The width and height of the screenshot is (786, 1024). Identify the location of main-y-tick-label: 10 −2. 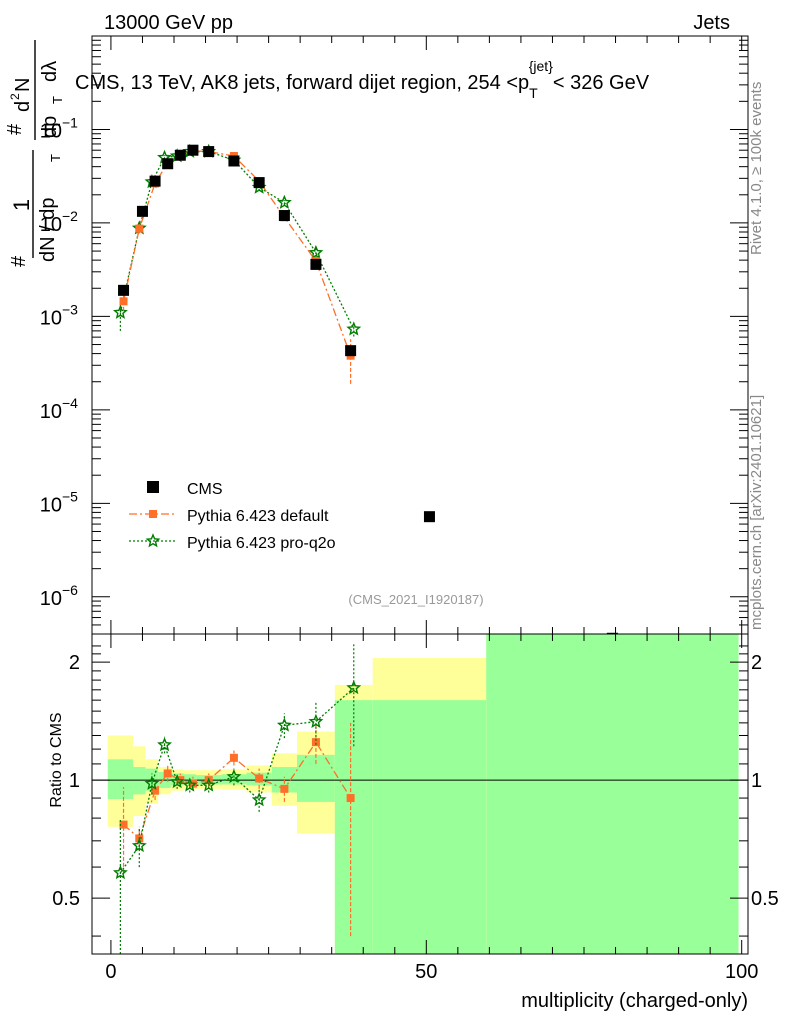
(59, 222).